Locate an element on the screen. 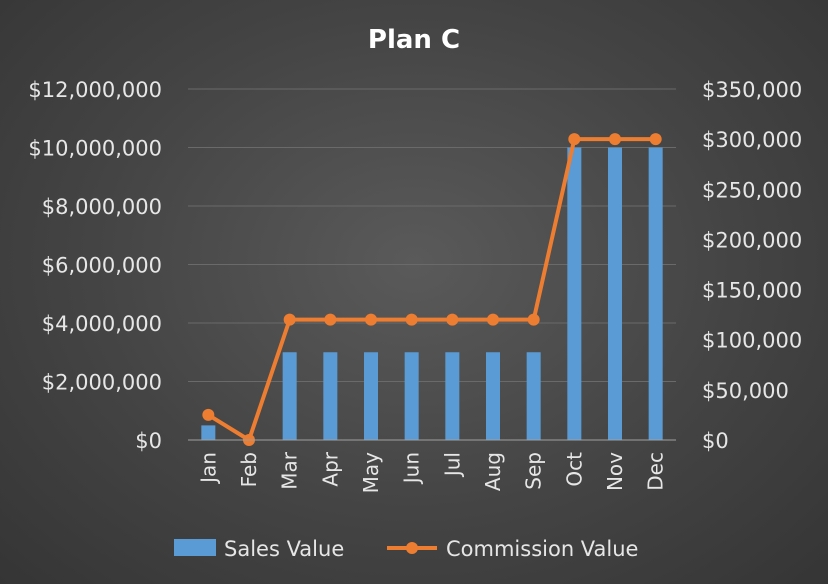 The width and height of the screenshot is (828, 584). x-tick-label-may: May is located at coordinates (371, 473).